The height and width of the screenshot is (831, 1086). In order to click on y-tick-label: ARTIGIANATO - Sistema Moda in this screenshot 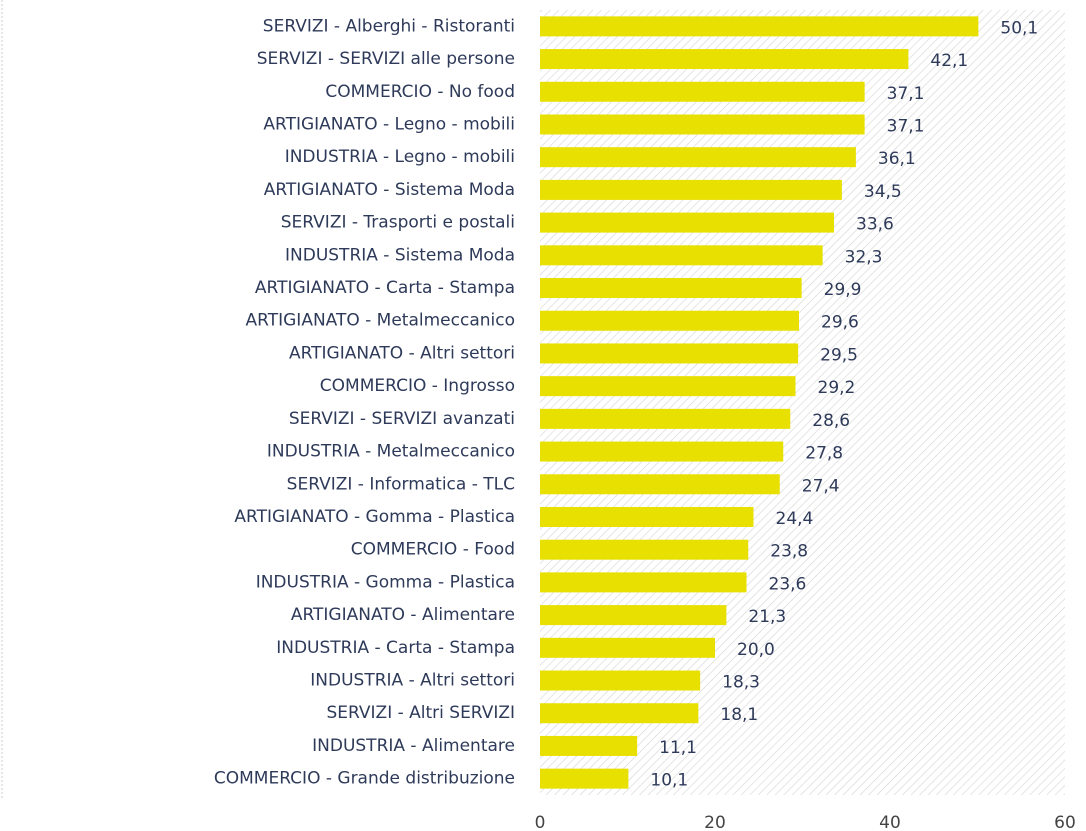, I will do `click(389, 190)`.